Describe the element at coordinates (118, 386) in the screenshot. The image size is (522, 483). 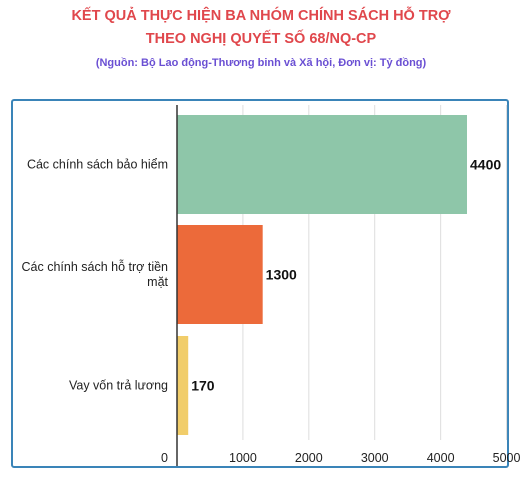
I see `category-label-2-0: Vay vốn trả lương` at that location.